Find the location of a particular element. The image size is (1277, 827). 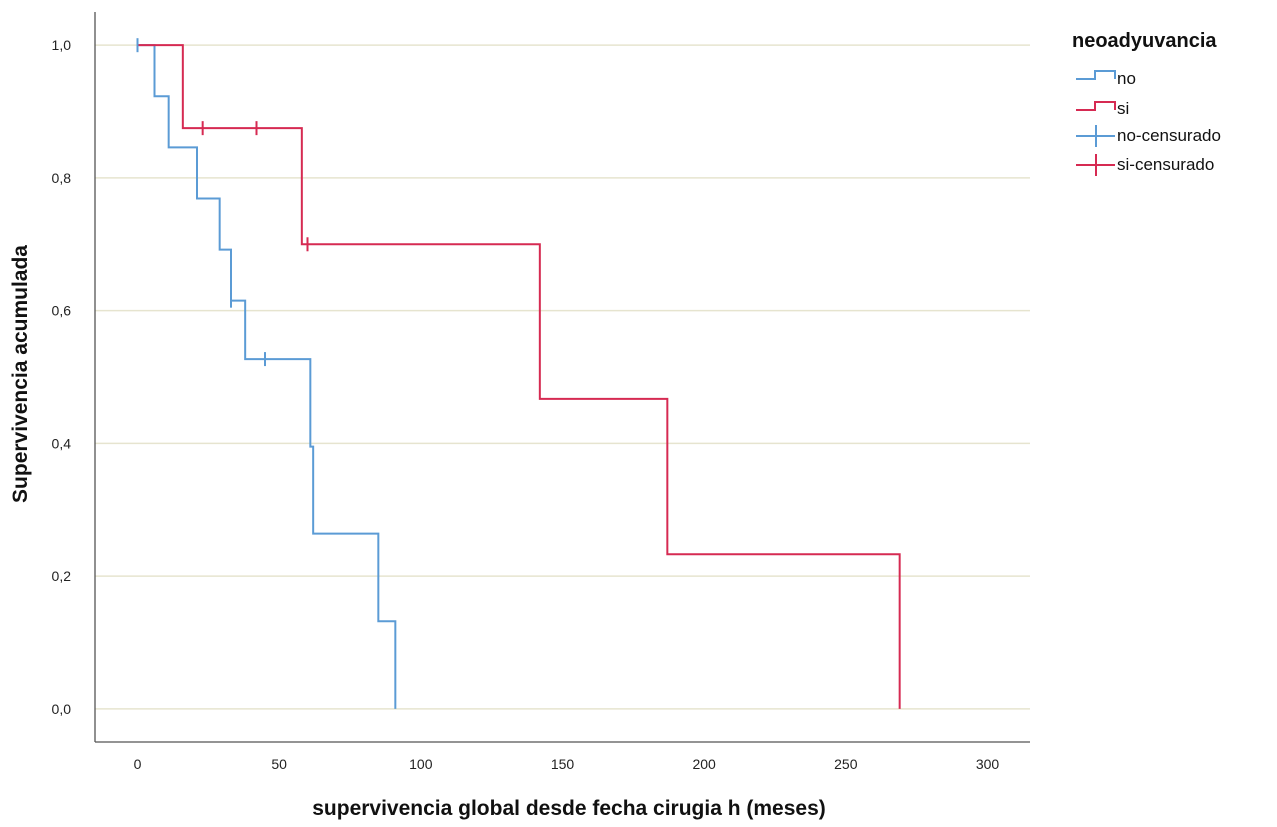

x-ticks: 0 50 100 150 200 250 300 is located at coordinates (567, 764).